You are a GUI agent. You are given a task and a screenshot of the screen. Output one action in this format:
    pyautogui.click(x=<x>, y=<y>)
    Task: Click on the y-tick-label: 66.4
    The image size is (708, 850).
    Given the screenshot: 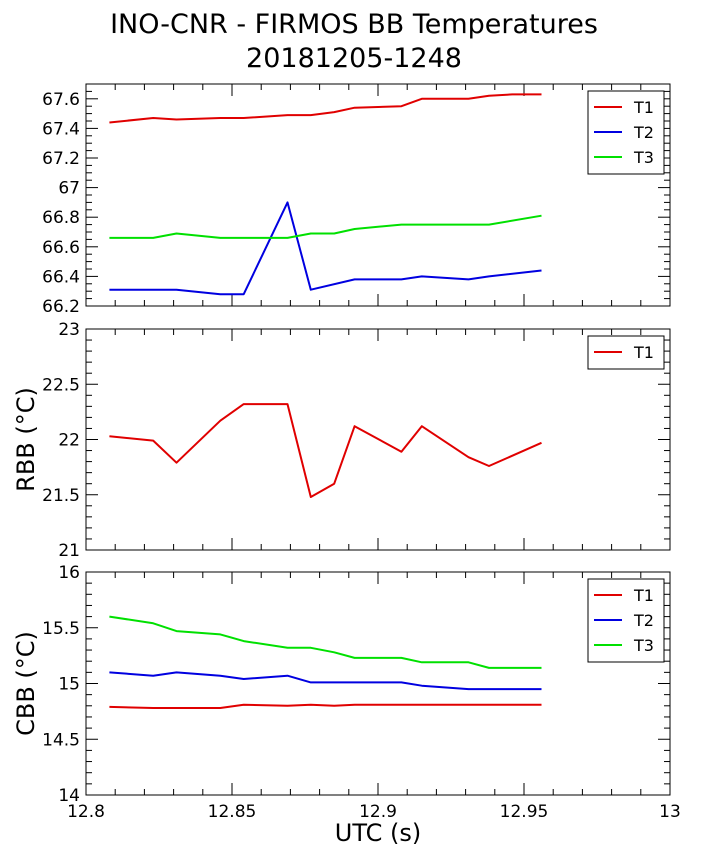 What is the action you would take?
    pyautogui.click(x=61, y=277)
    